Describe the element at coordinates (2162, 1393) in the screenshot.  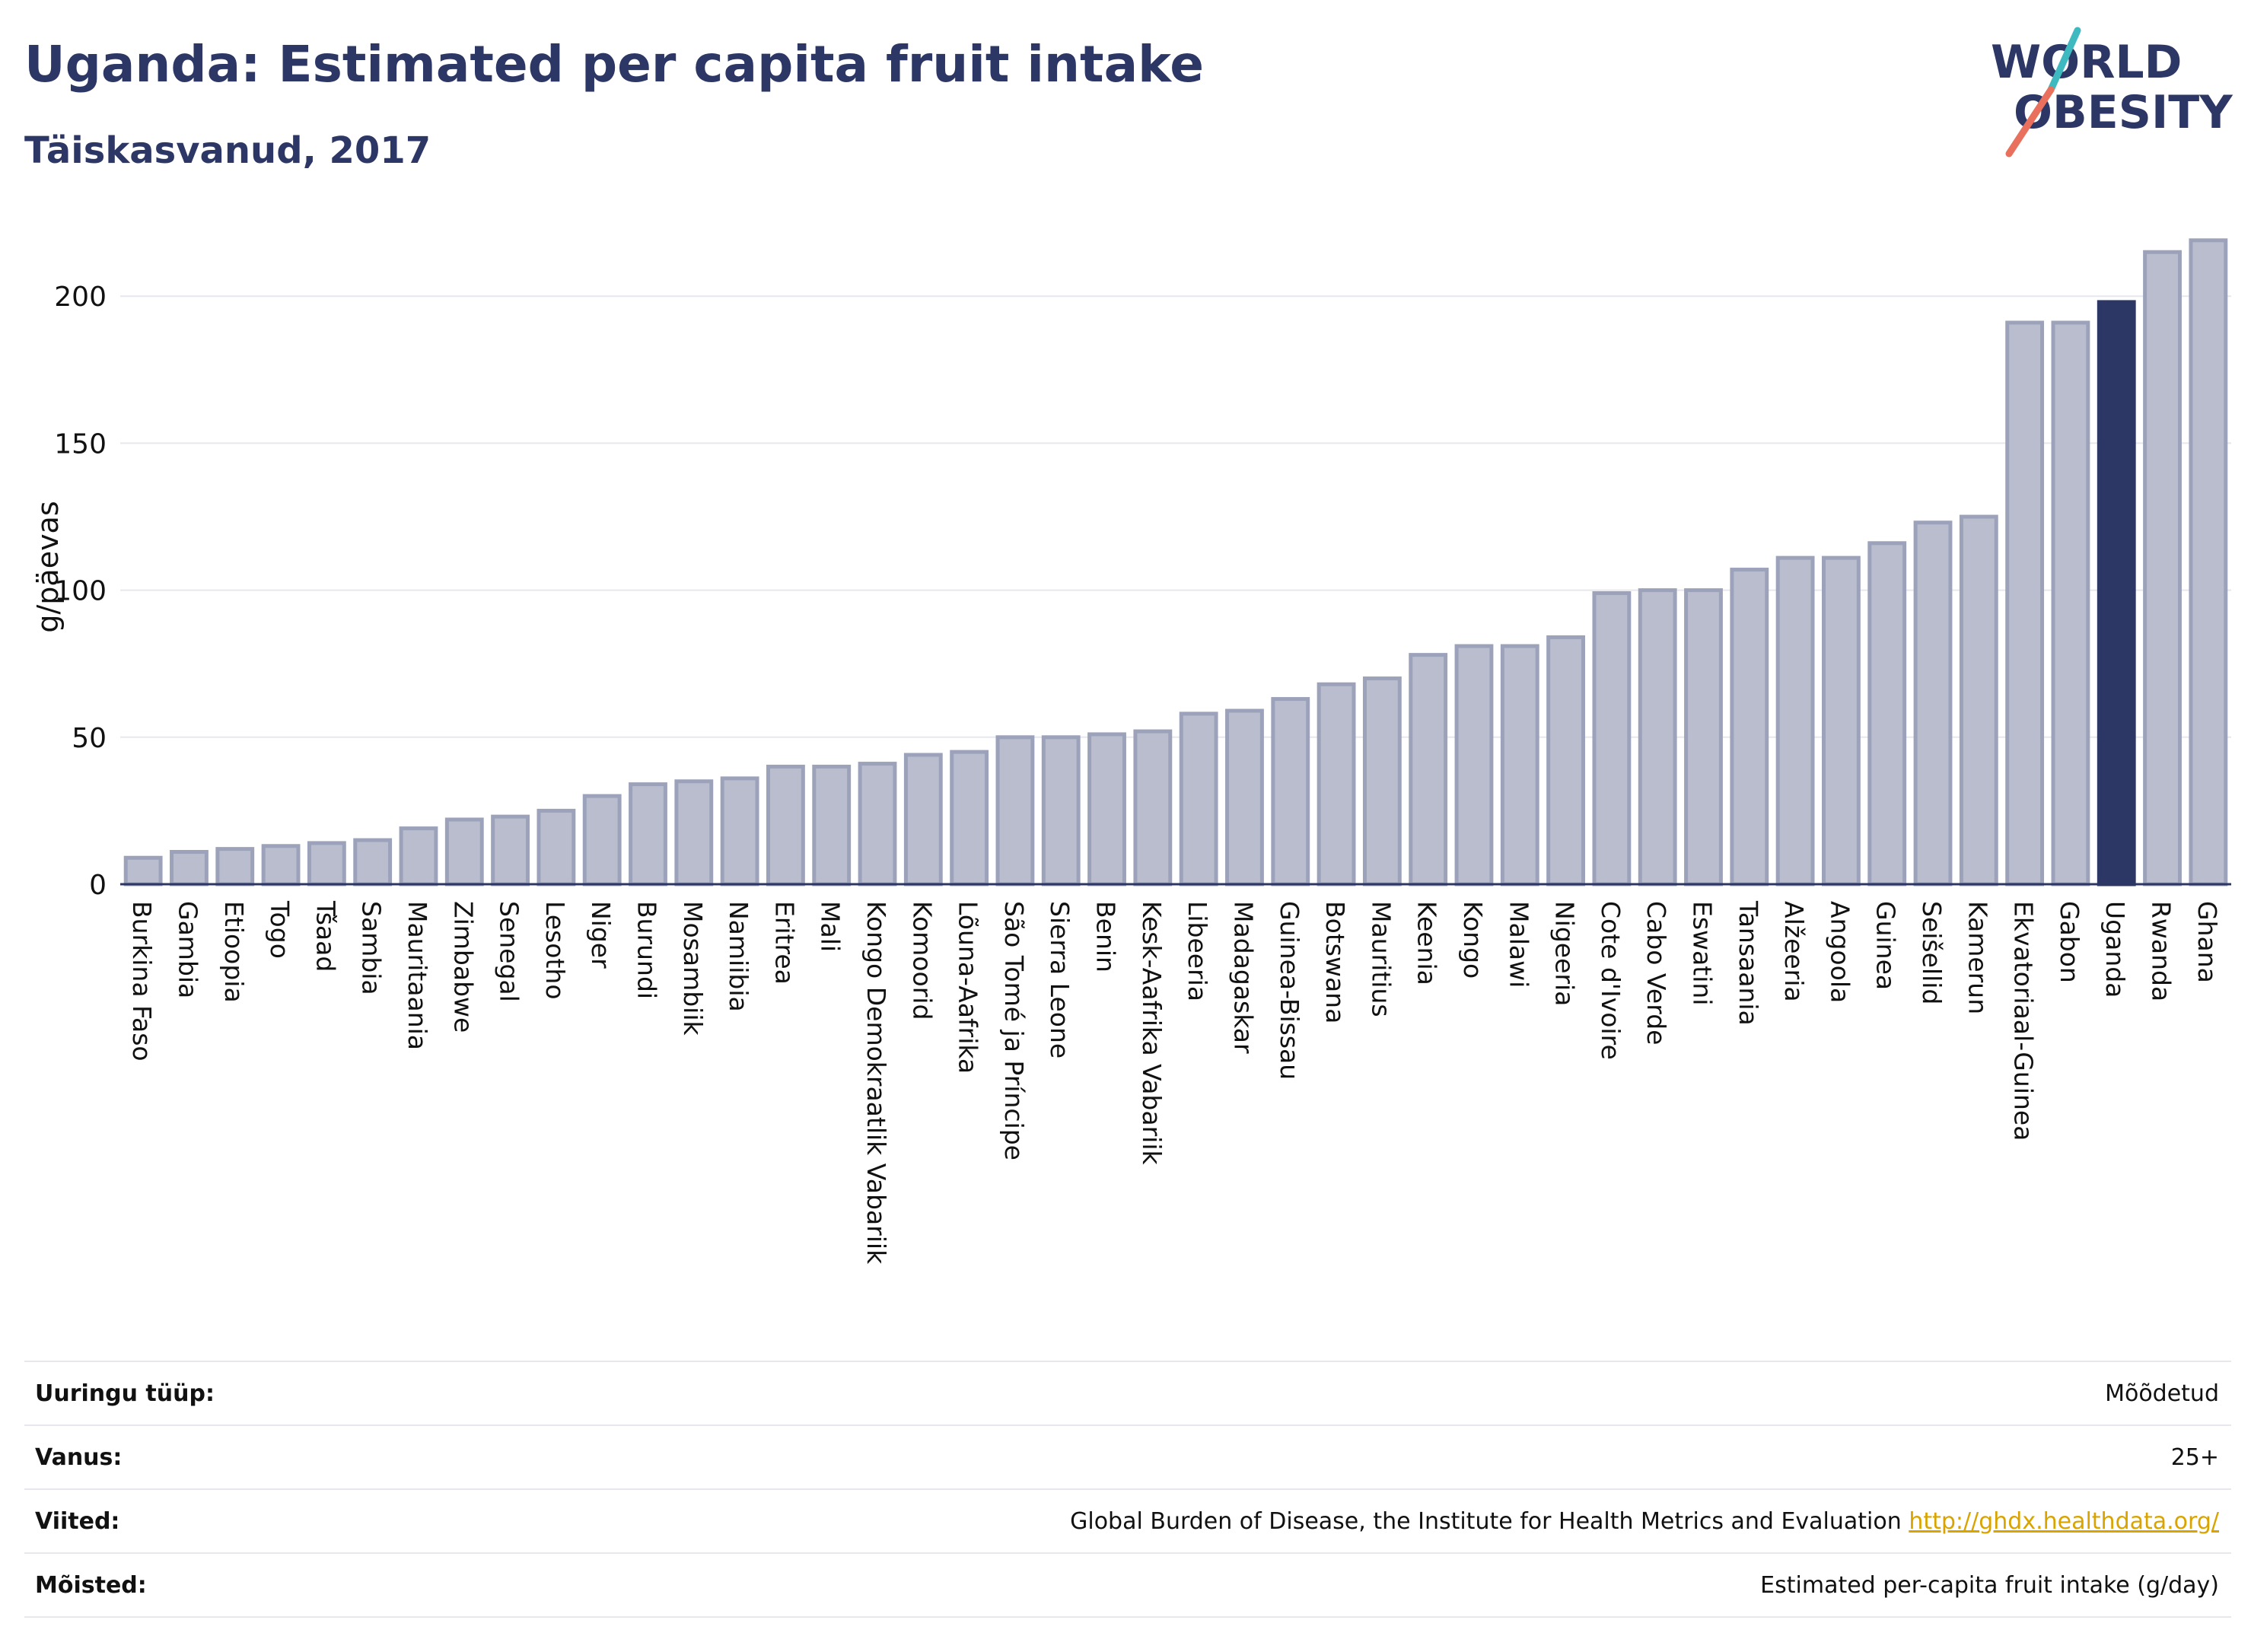
I see `info-value: Mõõdetud` at that location.